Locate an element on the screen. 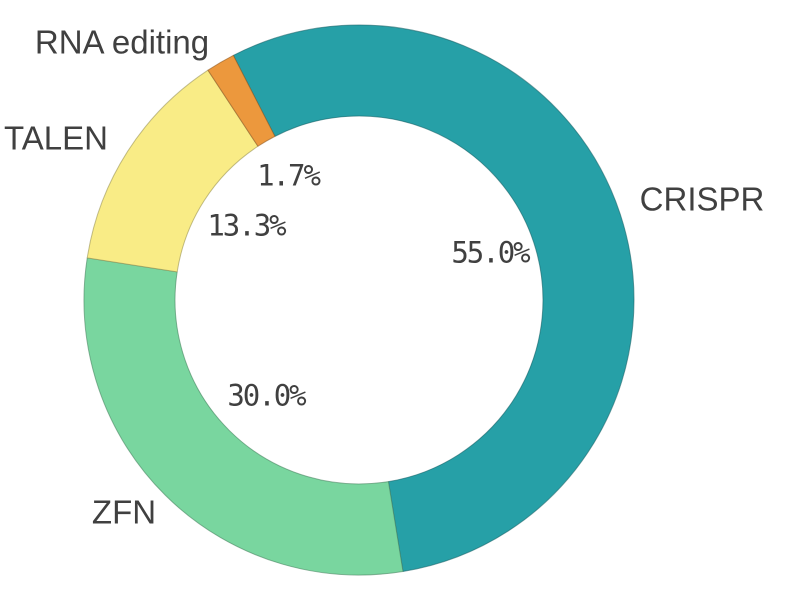 The width and height of the screenshot is (787, 599). category-label-crispr: CRISPR is located at coordinates (702, 199).